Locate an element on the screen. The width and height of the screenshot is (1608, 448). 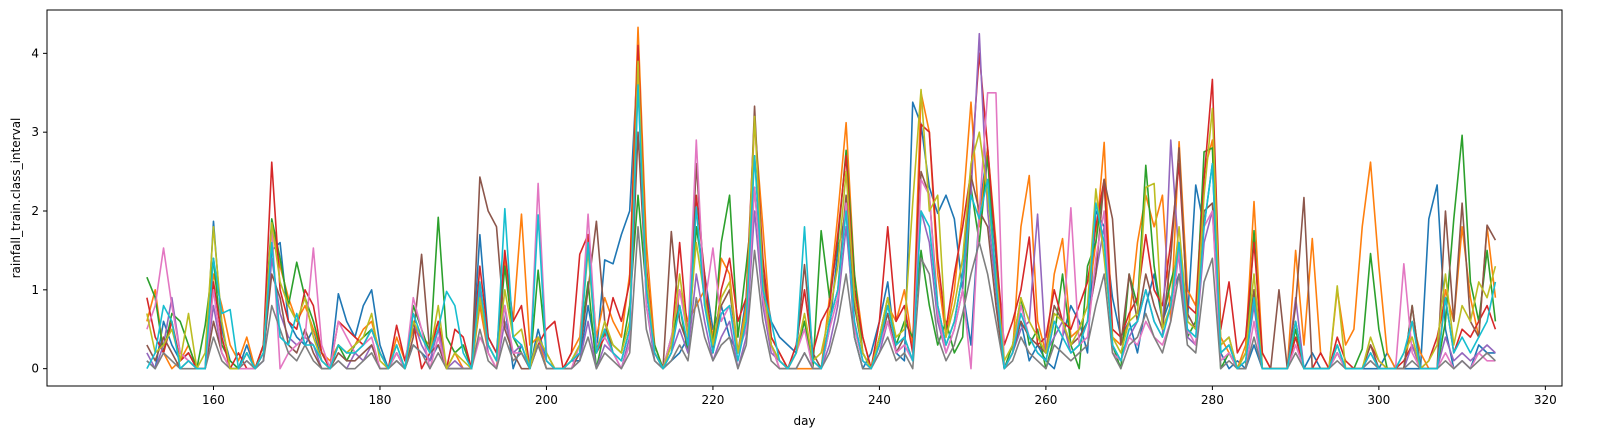
x-axis-label: day is located at coordinates (804, 421).